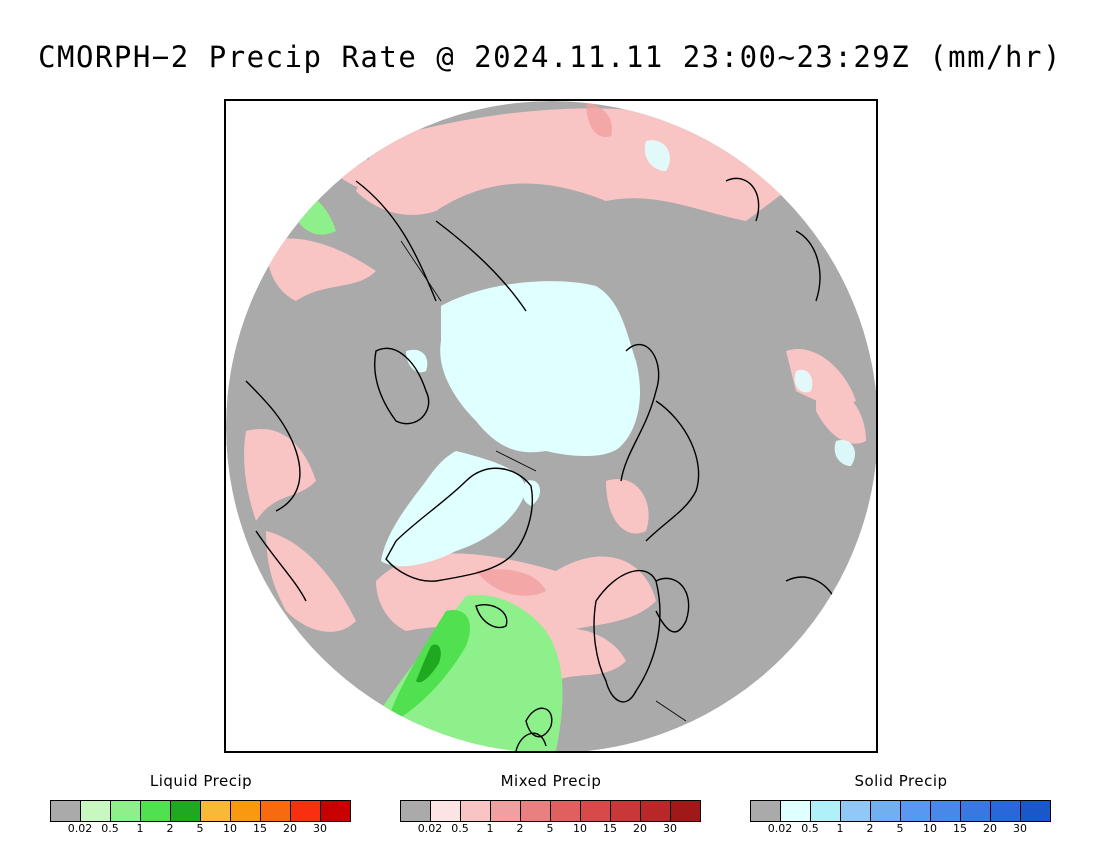  I want to click on ticks-solid: 0.02 0.5 1 2 5 10 15 20 30, so click(901, 830).